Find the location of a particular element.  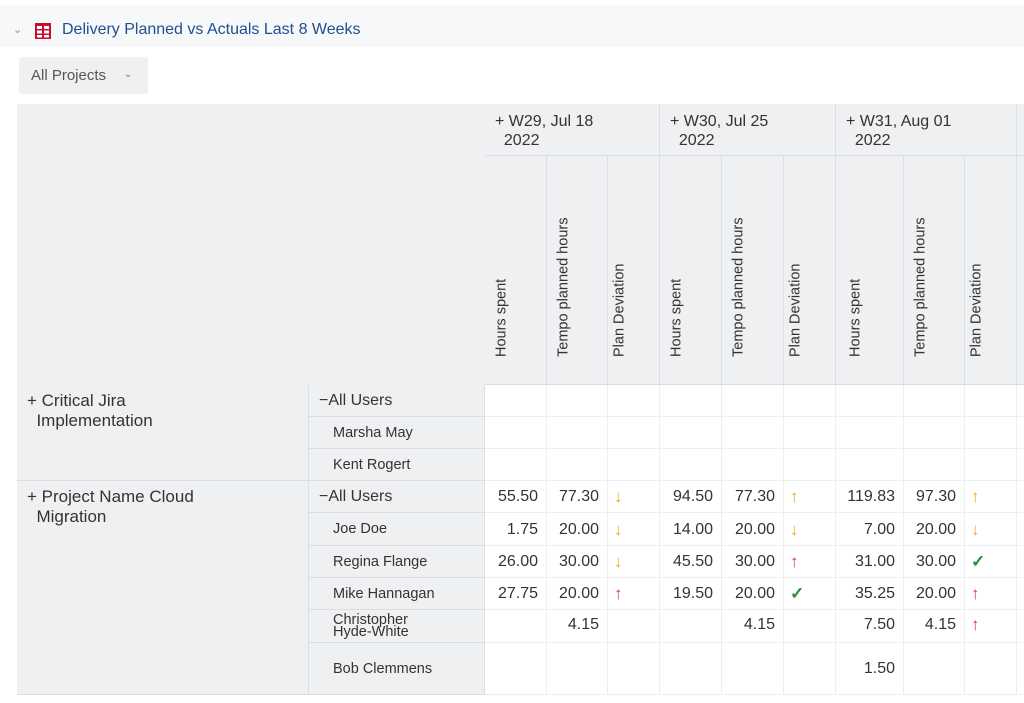

collapse-chevron-icon: ⌄ is located at coordinates (18, 30).